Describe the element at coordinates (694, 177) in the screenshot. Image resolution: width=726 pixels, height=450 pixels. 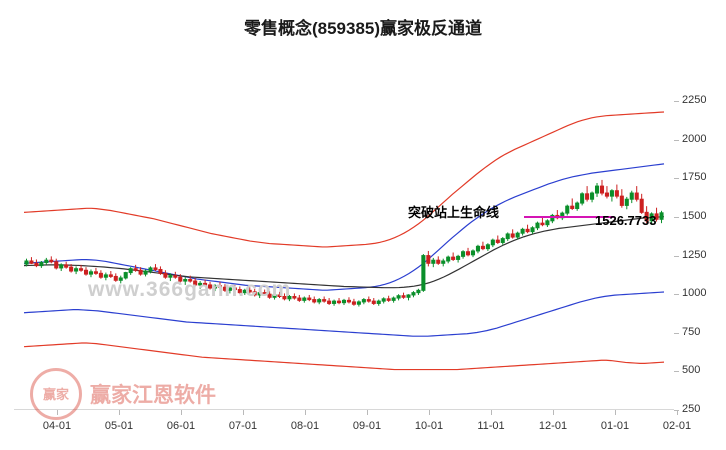
I see `y-axis-tick-label: 1750` at that location.